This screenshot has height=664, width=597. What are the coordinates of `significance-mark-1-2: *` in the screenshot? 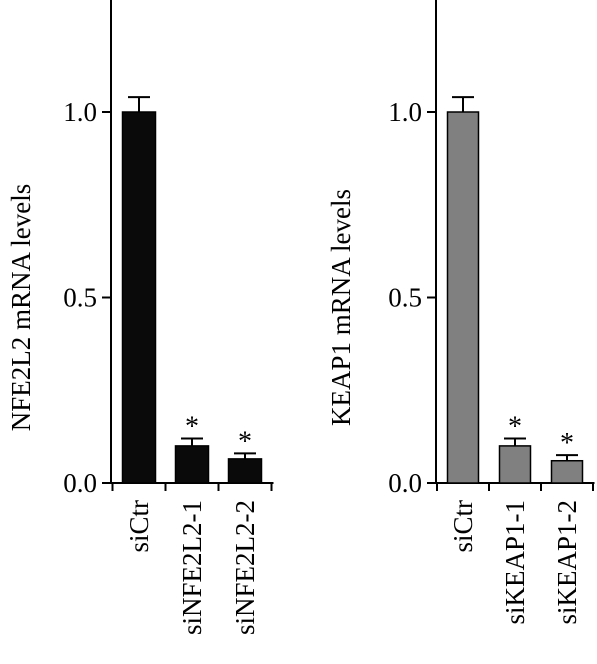 It's located at (567, 443).